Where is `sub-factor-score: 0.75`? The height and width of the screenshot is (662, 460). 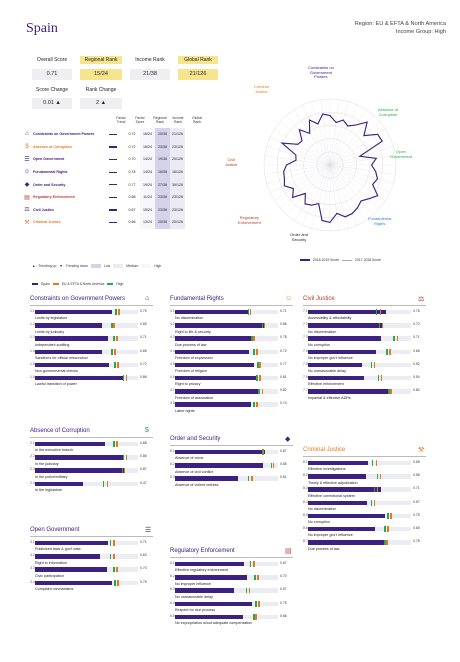
sub-factor-score: 0.75 is located at coordinates (143, 311).